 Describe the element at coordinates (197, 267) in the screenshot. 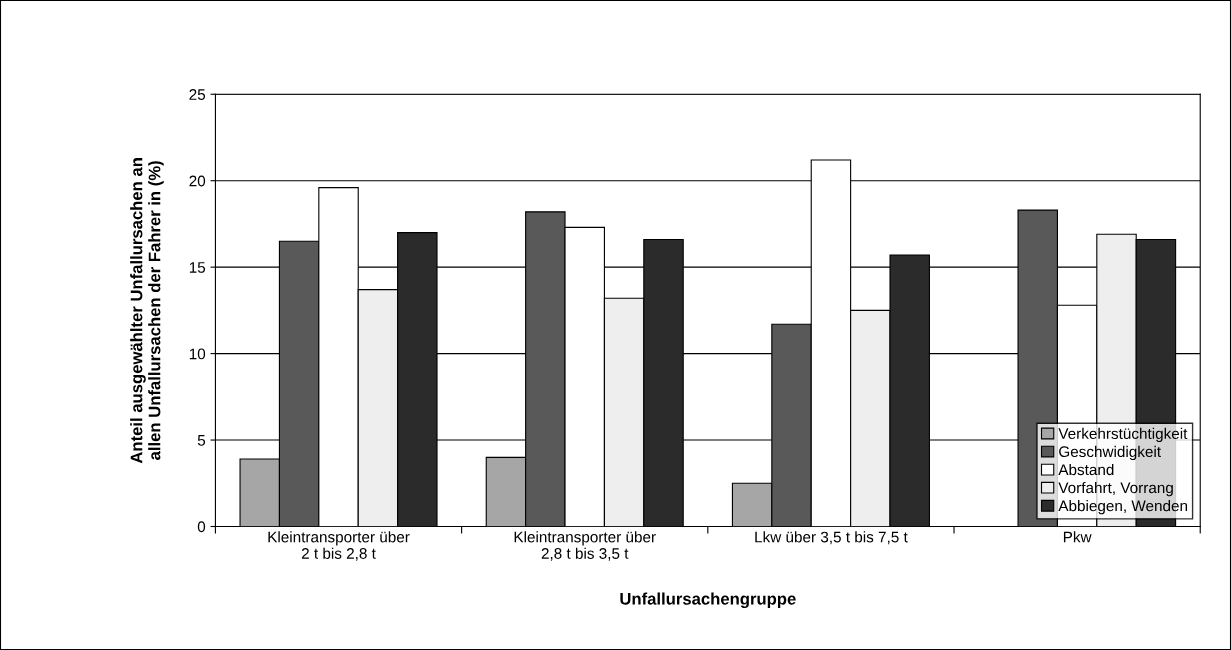

I see `y-tick-label: 15` at that location.